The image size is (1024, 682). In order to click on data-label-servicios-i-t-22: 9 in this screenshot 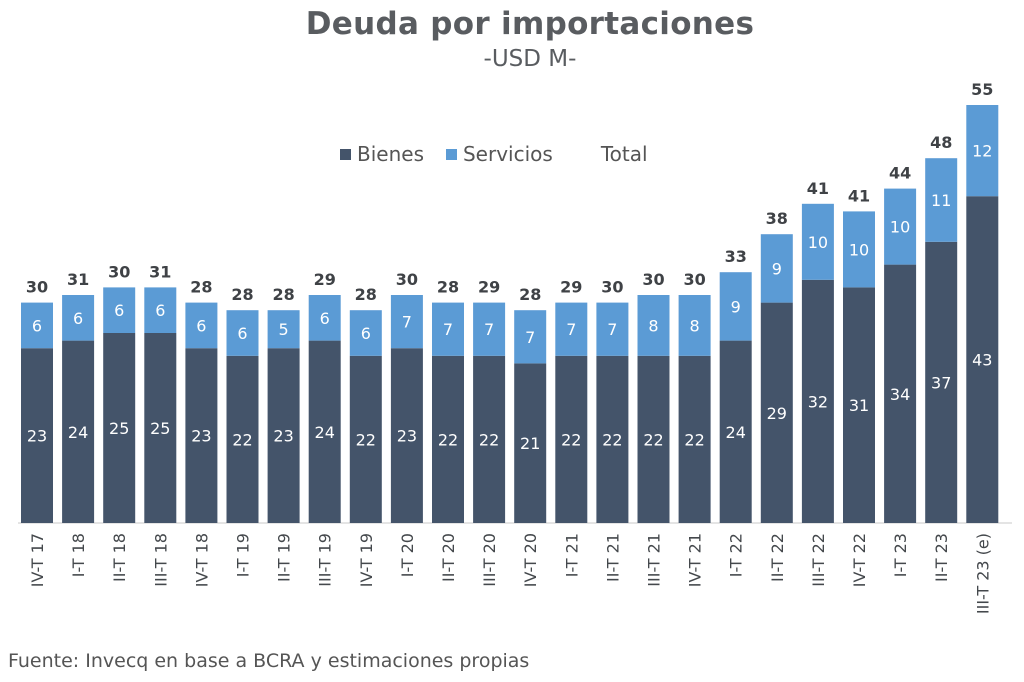, I will do `click(736, 306)`.